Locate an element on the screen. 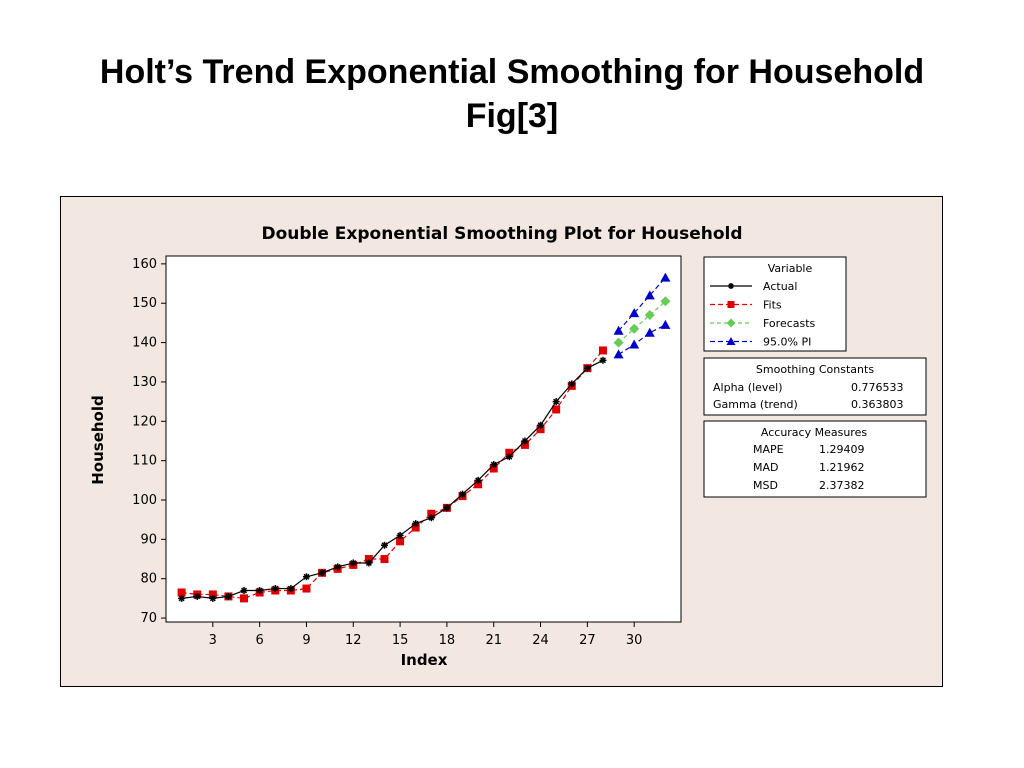 This screenshot has width=1024, height=768. mad-label: MAD is located at coordinates (766, 467).